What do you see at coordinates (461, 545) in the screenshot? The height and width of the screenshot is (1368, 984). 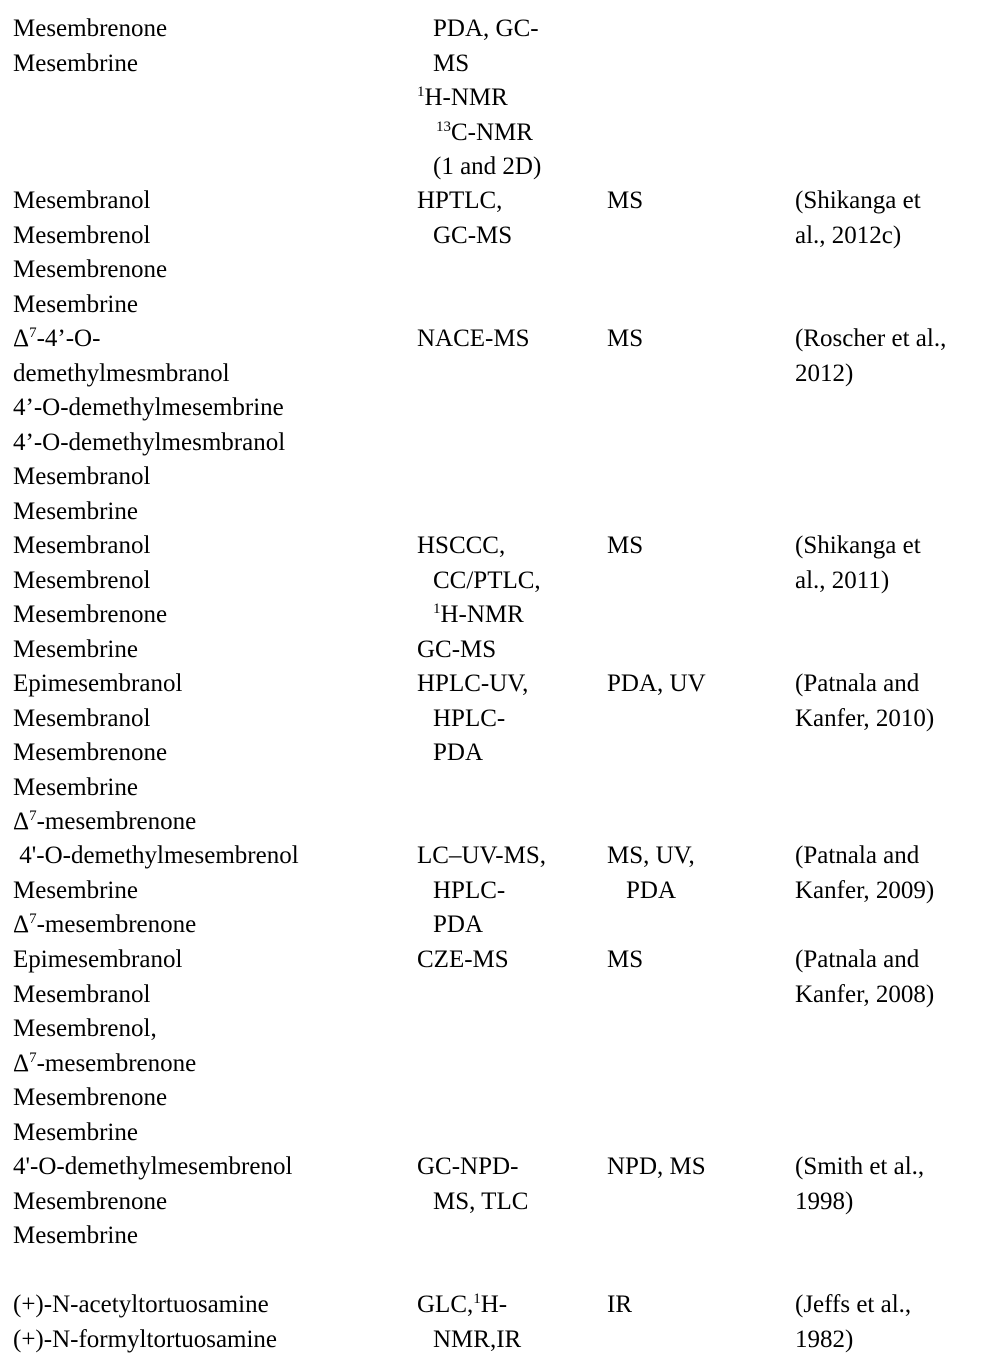 I see `method-line: HSCCC,` at bounding box center [461, 545].